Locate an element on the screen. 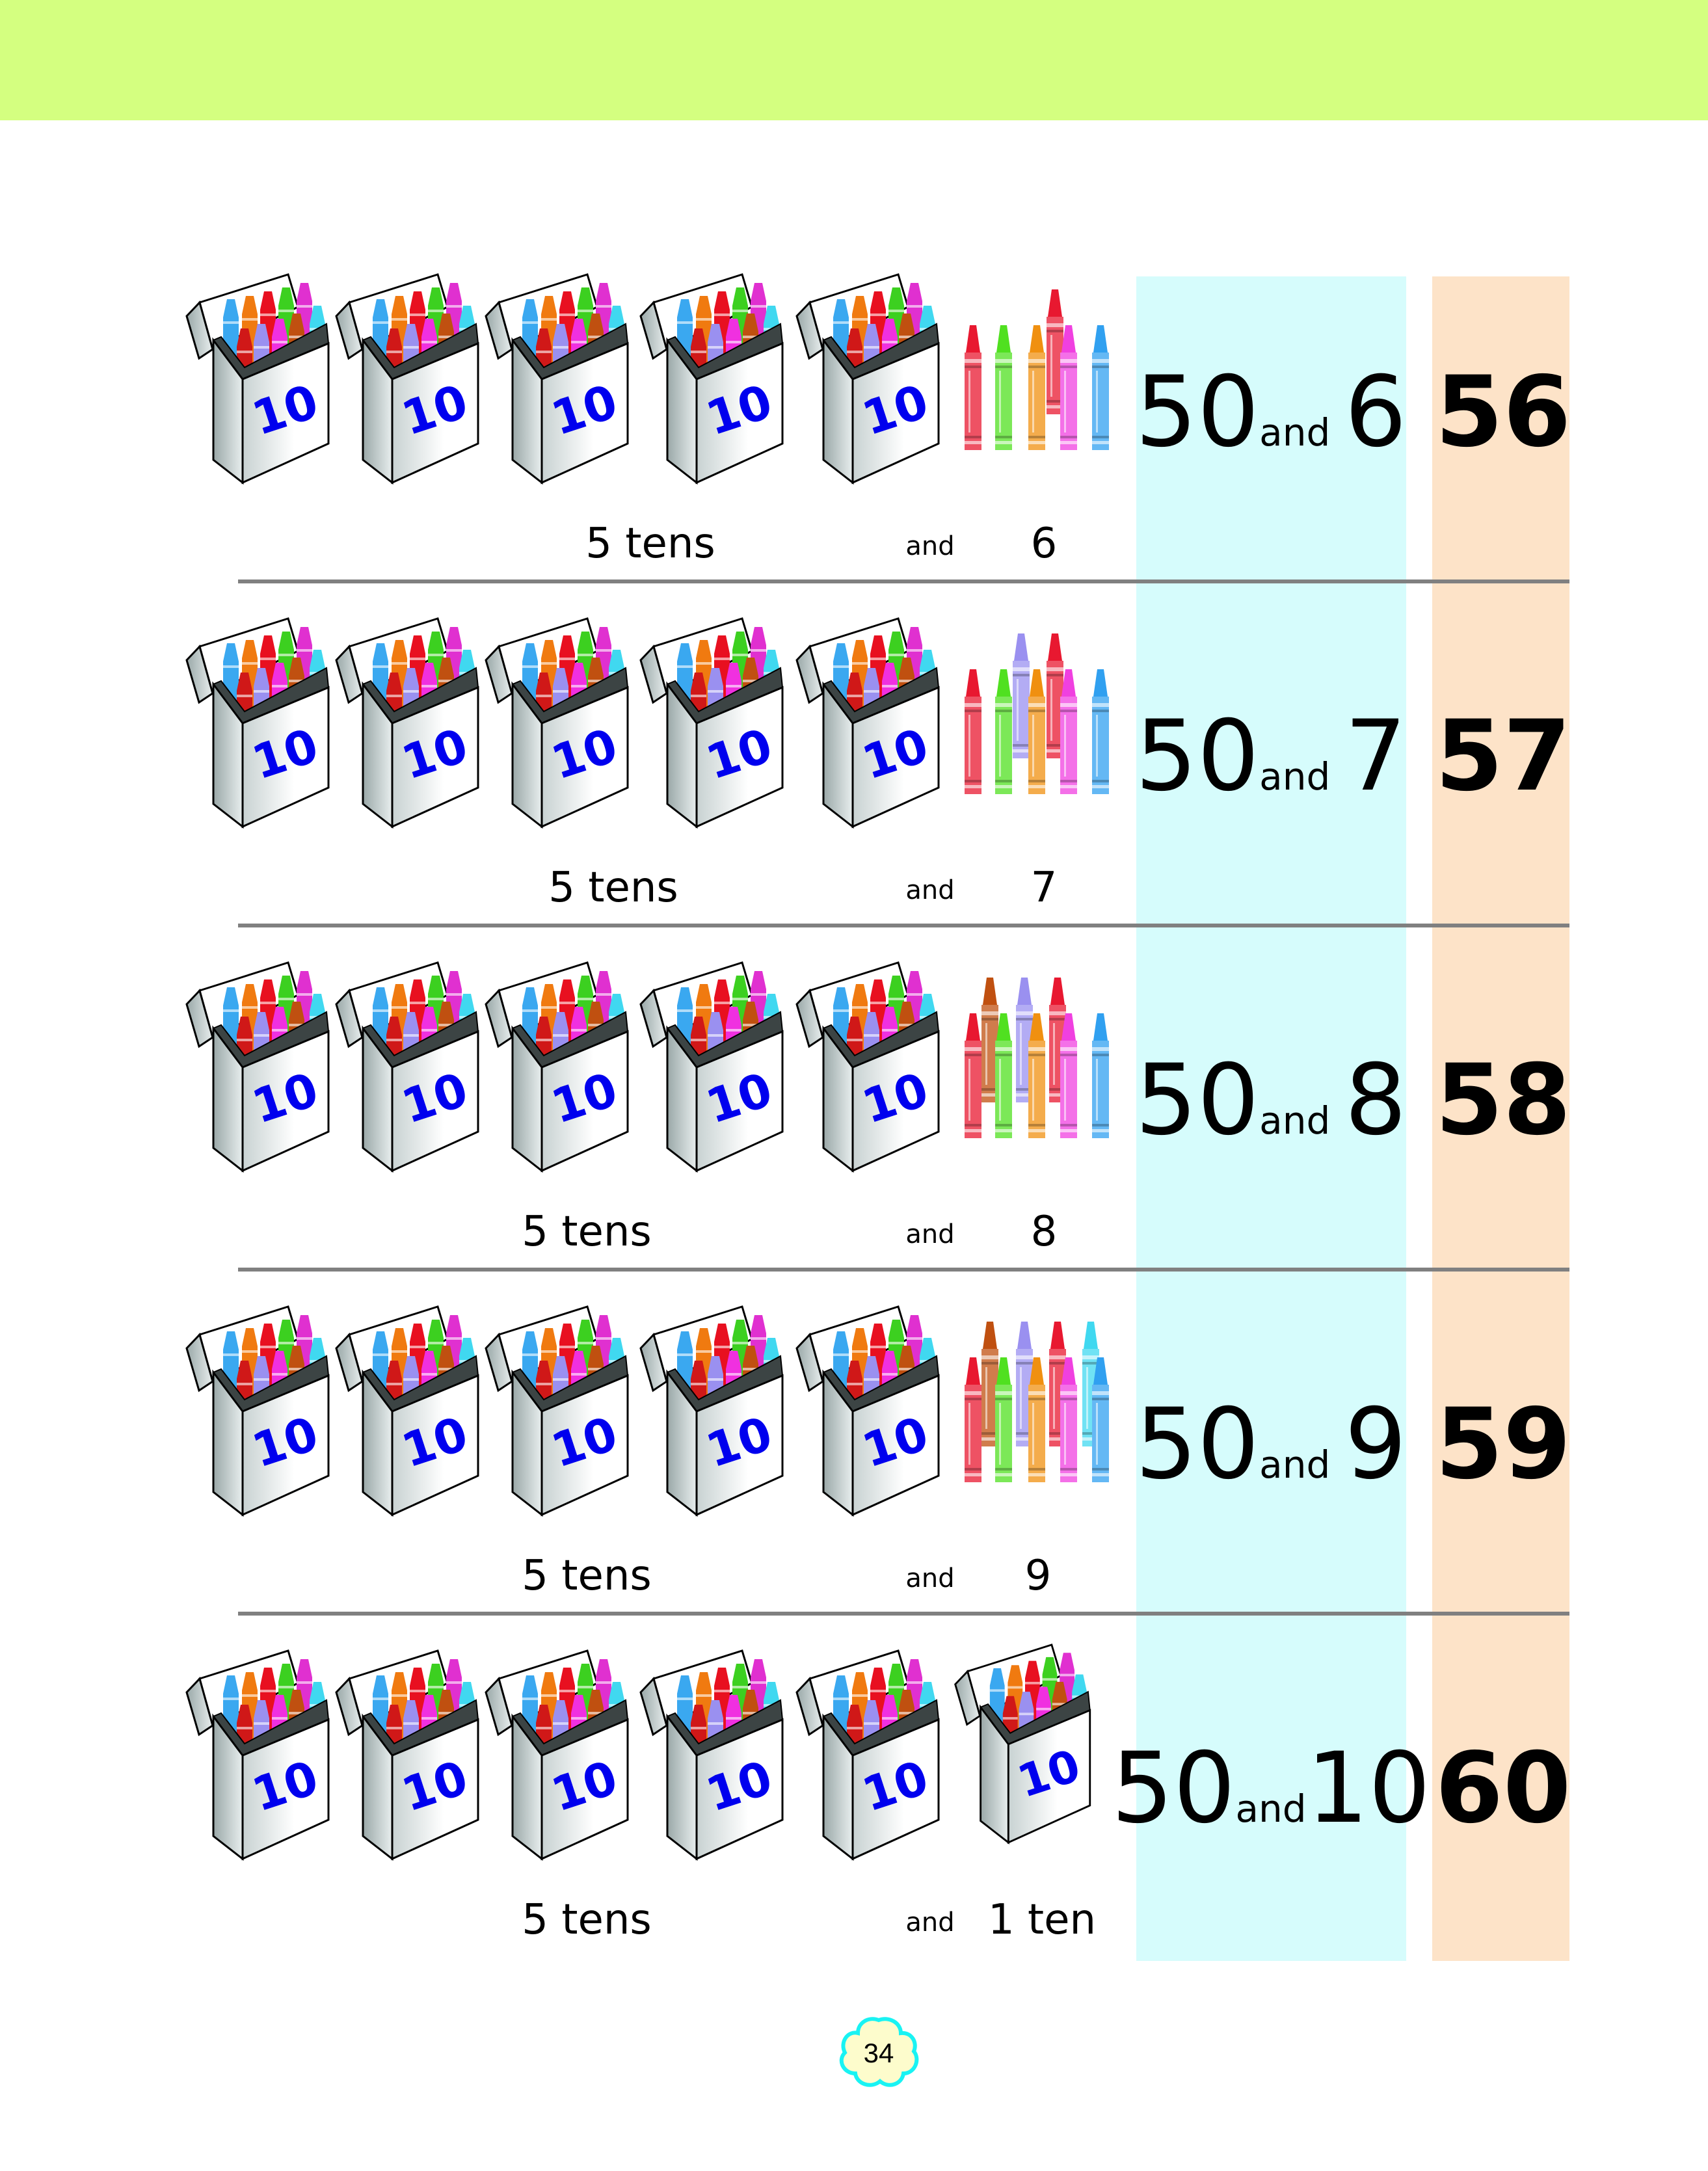 The width and height of the screenshot is (1708, 2171). expression-column is located at coordinates (1271, 1118).